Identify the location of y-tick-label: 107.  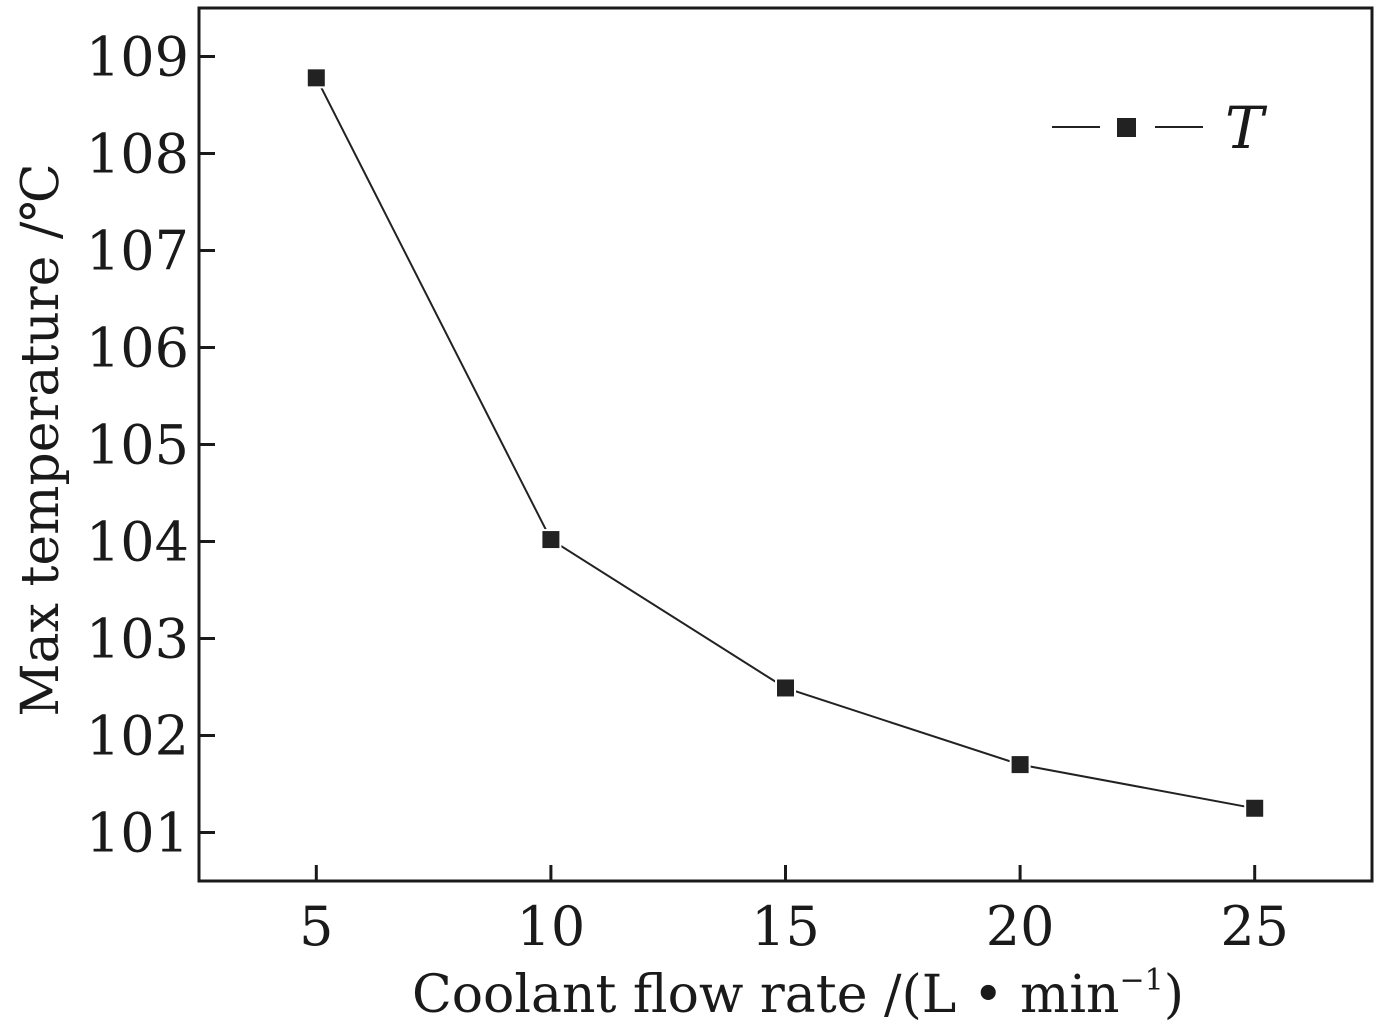
(137, 251).